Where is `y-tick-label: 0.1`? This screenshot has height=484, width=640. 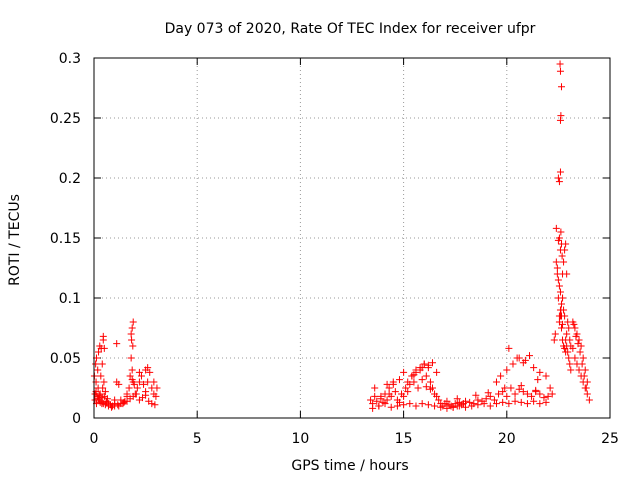 y-tick-label: 0.1 is located at coordinates (70, 299).